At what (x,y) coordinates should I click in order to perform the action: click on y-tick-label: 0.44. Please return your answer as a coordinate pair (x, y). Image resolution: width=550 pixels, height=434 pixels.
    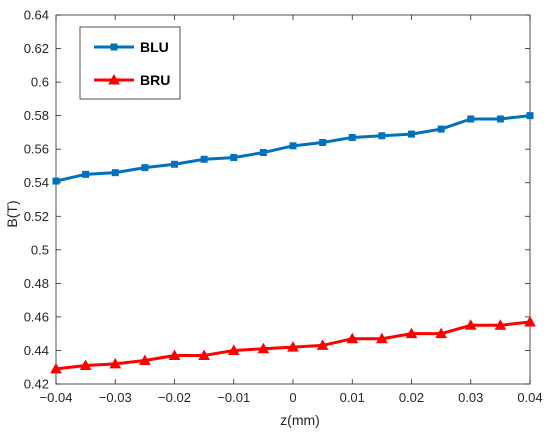
    Looking at the image, I should click on (36, 350).